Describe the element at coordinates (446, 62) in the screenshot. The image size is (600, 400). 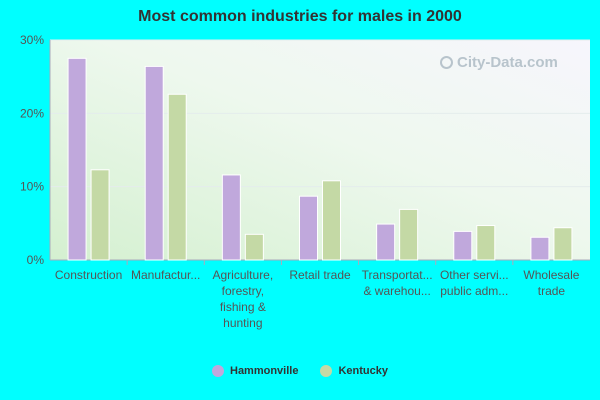
I see `magnifier-icon` at that location.